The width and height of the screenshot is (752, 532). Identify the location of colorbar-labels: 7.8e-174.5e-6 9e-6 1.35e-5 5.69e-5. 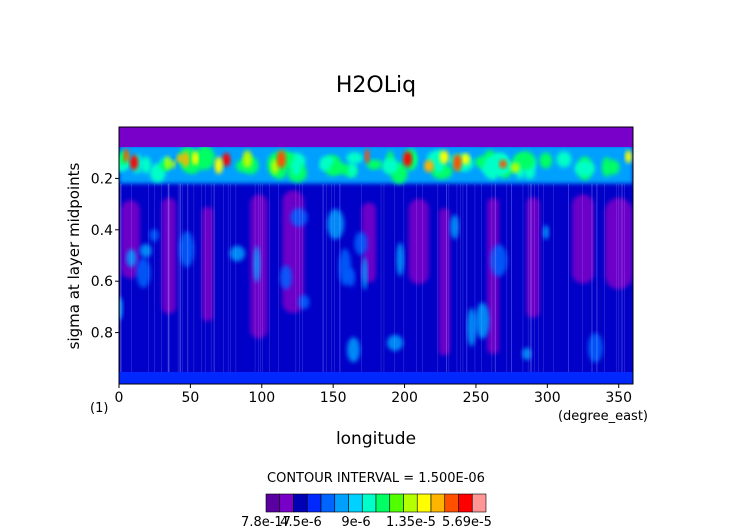
(366, 522).